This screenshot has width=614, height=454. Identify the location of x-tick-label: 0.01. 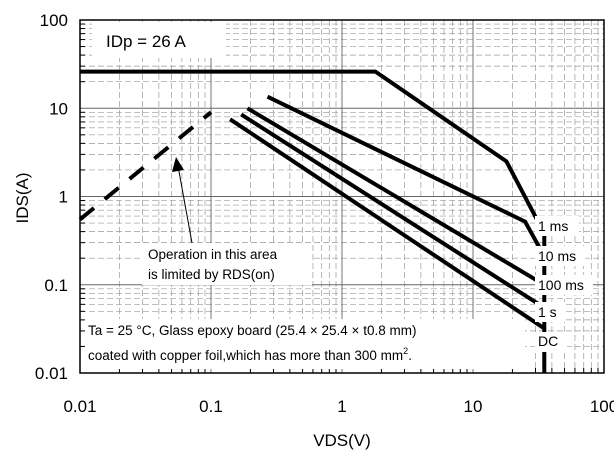
(79, 406).